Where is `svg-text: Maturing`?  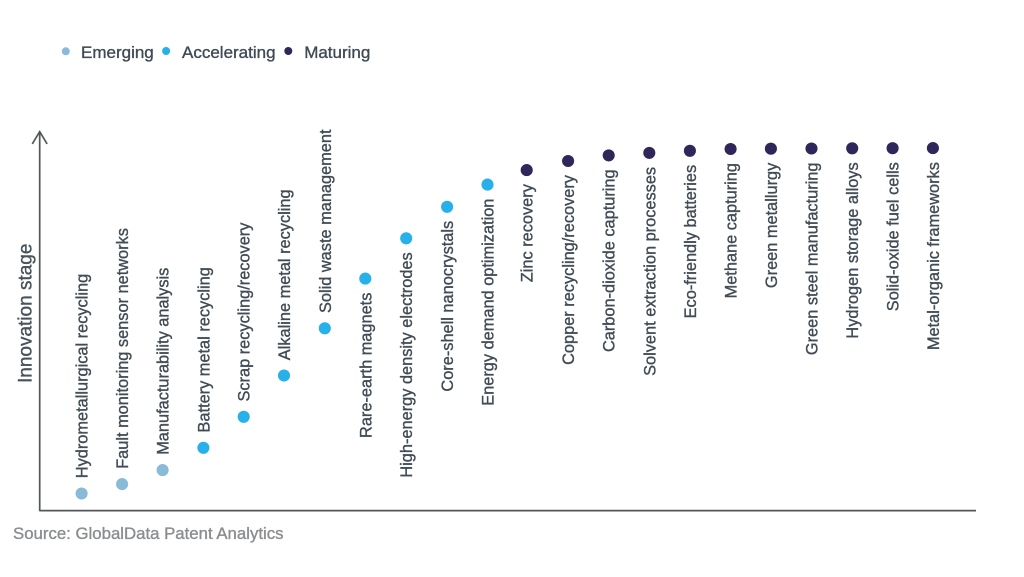
svg-text: Maturing is located at coordinates (337, 52).